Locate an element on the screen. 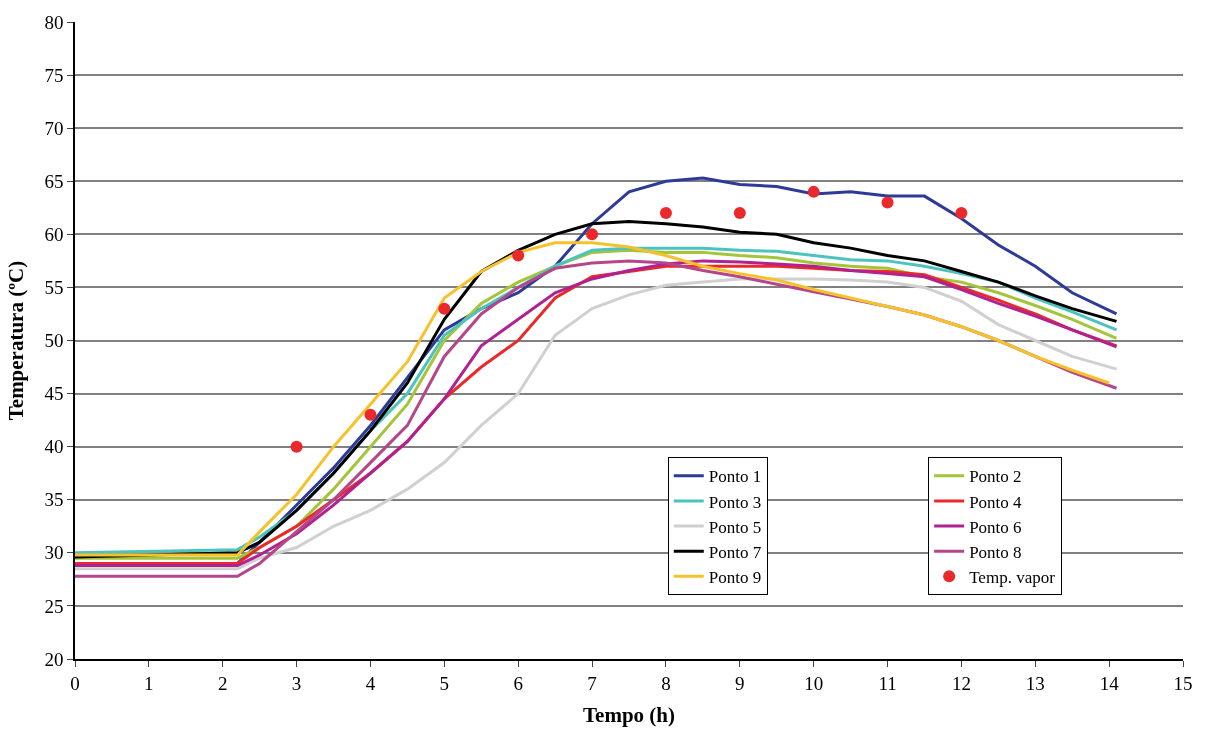 The width and height of the screenshot is (1205, 749). legend-label: Ponto 9 is located at coordinates (735, 577).